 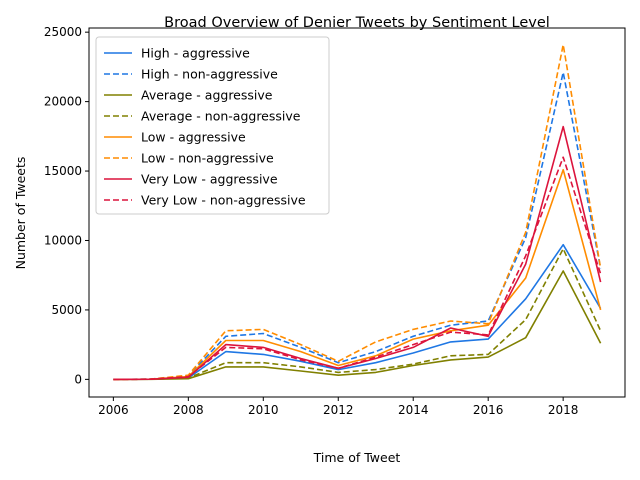 What do you see at coordinates (209, 179) in the screenshot?
I see `legend-label: Very Low - aggressive` at bounding box center [209, 179].